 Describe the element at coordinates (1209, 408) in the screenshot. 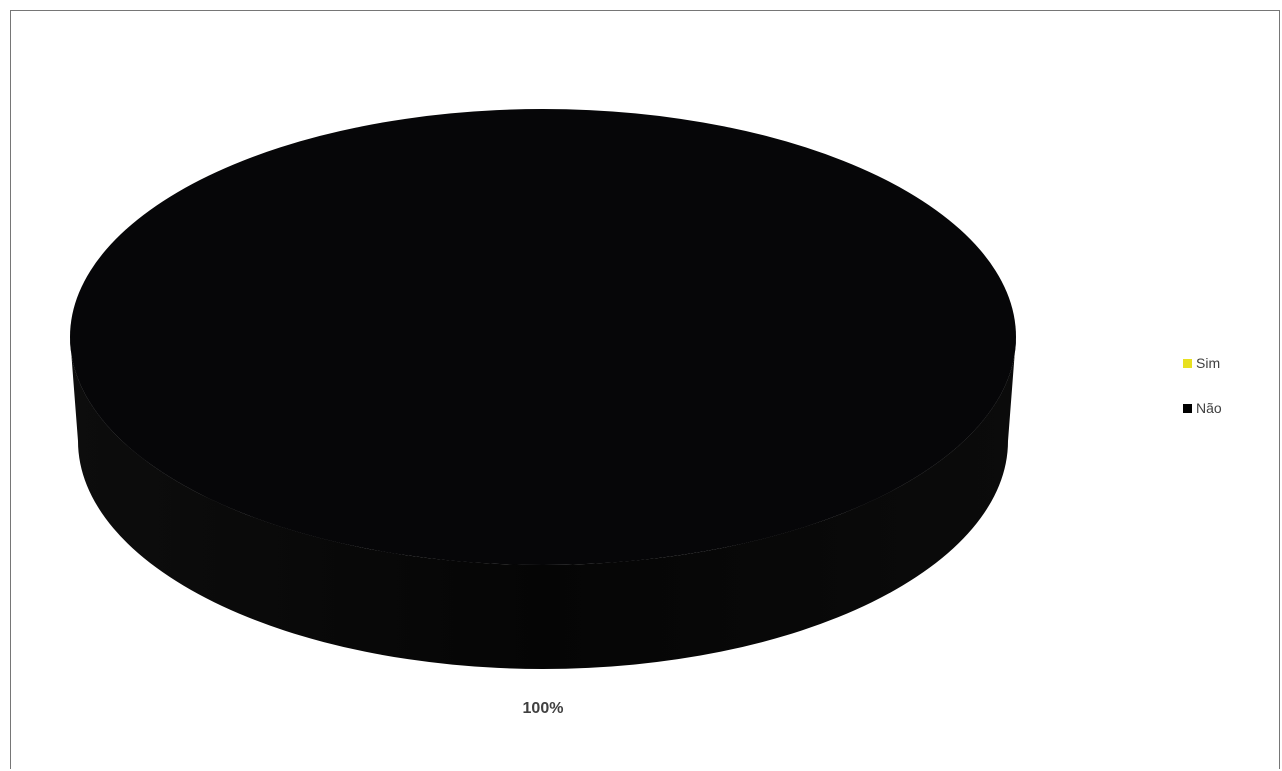

I see `legend-label-nao: Não` at that location.